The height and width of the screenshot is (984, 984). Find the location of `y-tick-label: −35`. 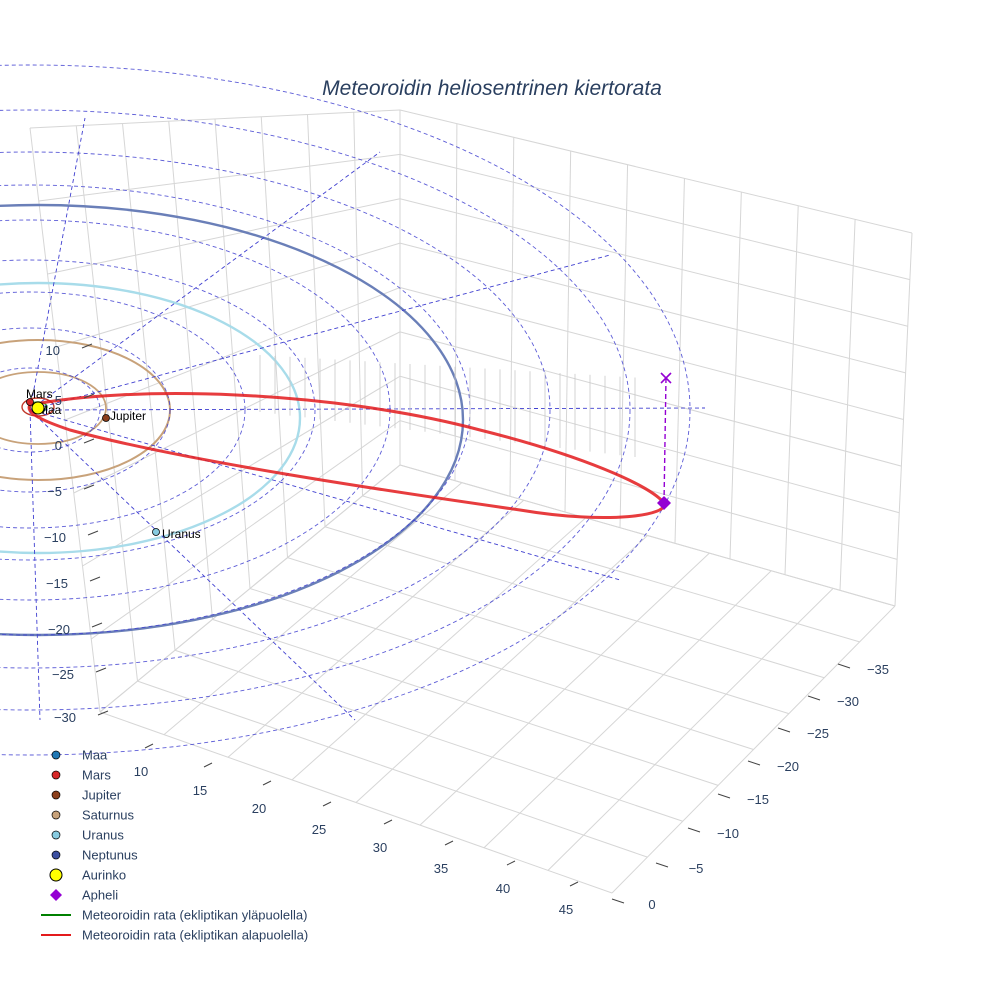

y-tick-label: −35 is located at coordinates (878, 669).